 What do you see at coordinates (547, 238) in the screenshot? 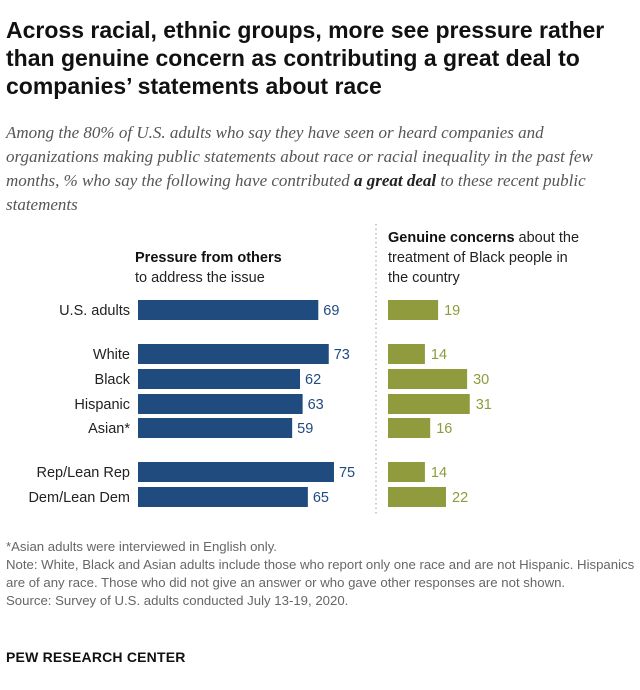
I see `concern-header-rest: about the` at bounding box center [547, 238].